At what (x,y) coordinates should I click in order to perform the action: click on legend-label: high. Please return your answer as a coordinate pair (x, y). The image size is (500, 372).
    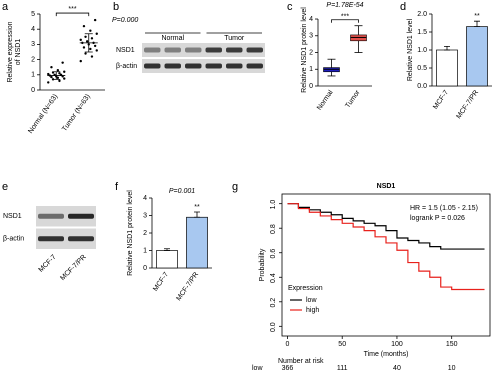
    Looking at the image, I should click on (312, 310).